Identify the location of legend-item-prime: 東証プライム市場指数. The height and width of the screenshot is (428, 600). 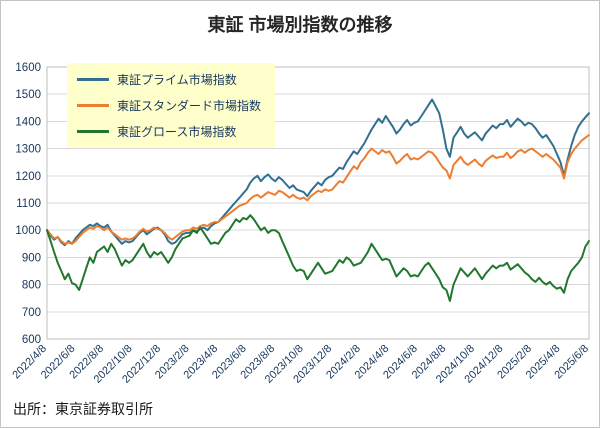
(169, 79).